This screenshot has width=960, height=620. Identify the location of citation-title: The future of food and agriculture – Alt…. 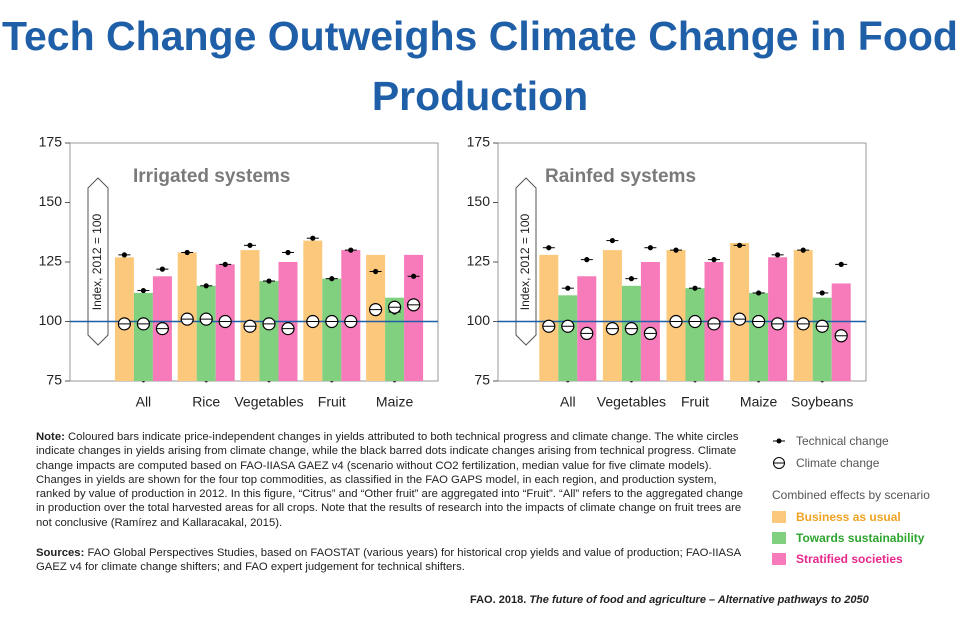
(699, 600).